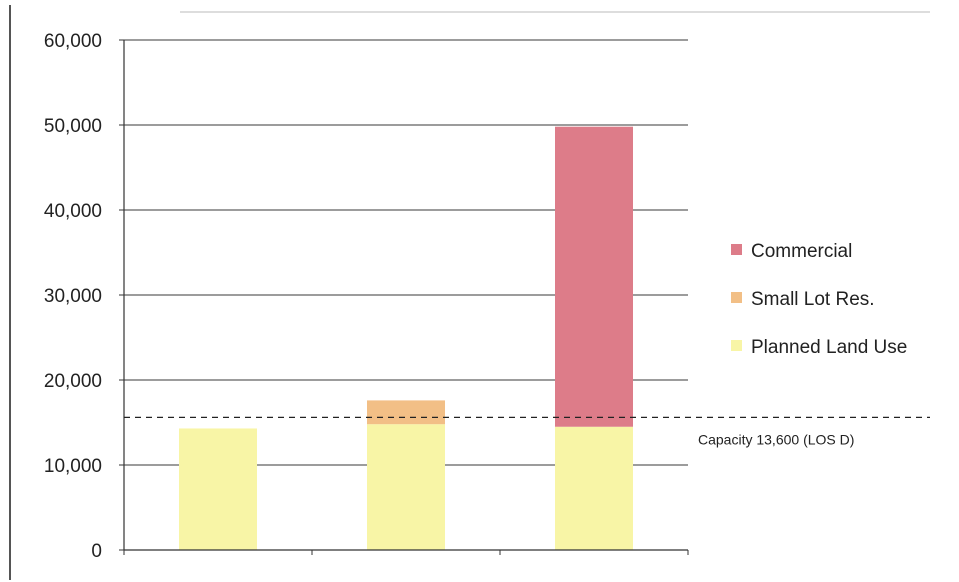 This screenshot has height=582, width=959. I want to click on reference-line-group: Capacity 13,600 (LOS D), so click(527, 431).